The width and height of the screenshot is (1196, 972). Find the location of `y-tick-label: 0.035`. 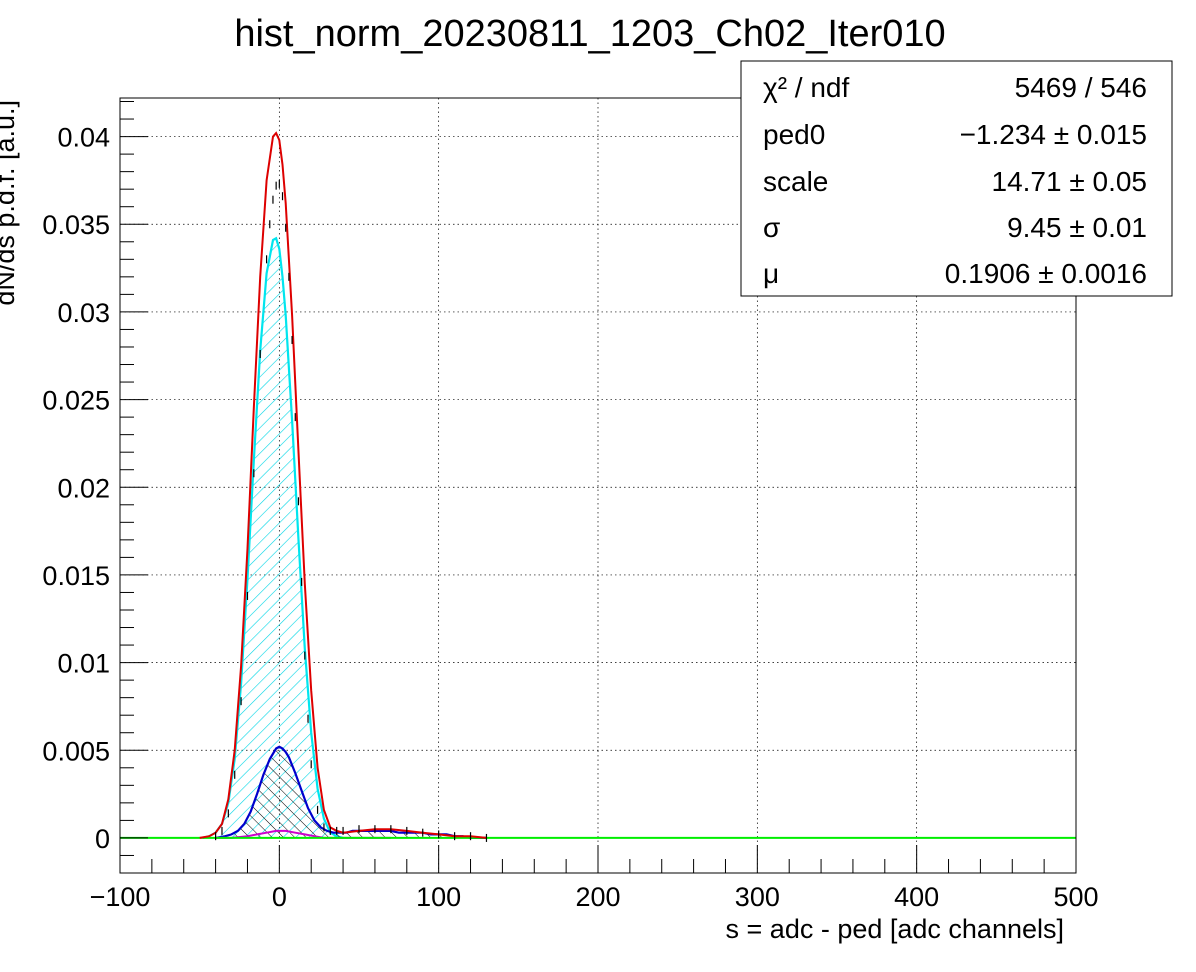

y-tick-label: 0.035 is located at coordinates (76, 225).